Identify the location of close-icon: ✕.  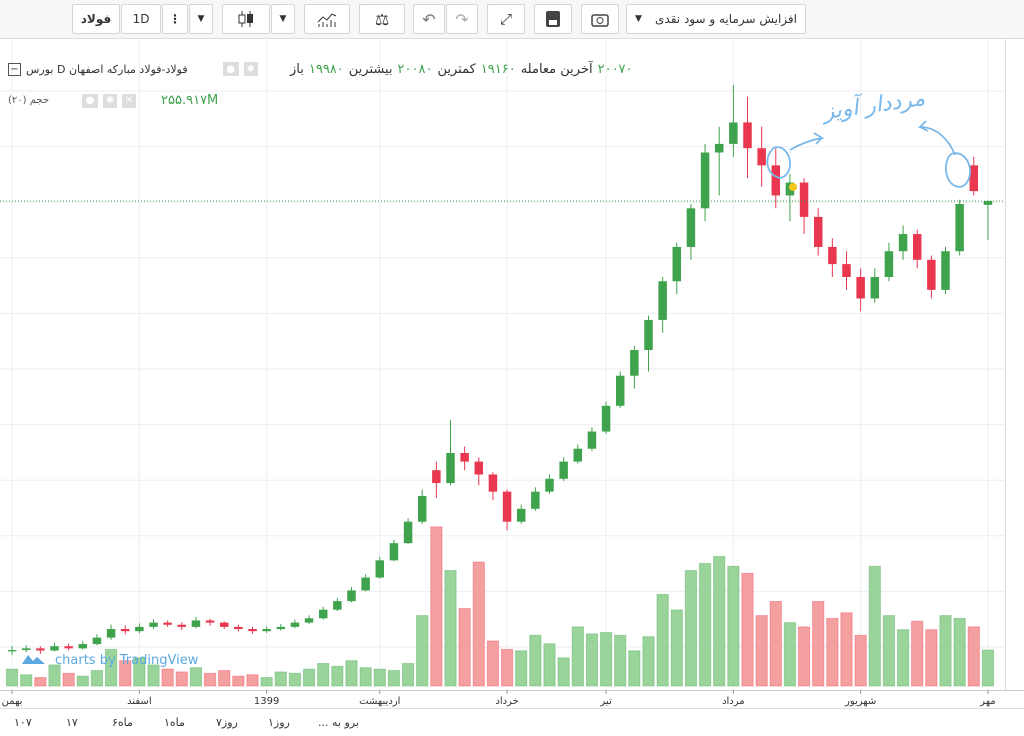
(129, 100).